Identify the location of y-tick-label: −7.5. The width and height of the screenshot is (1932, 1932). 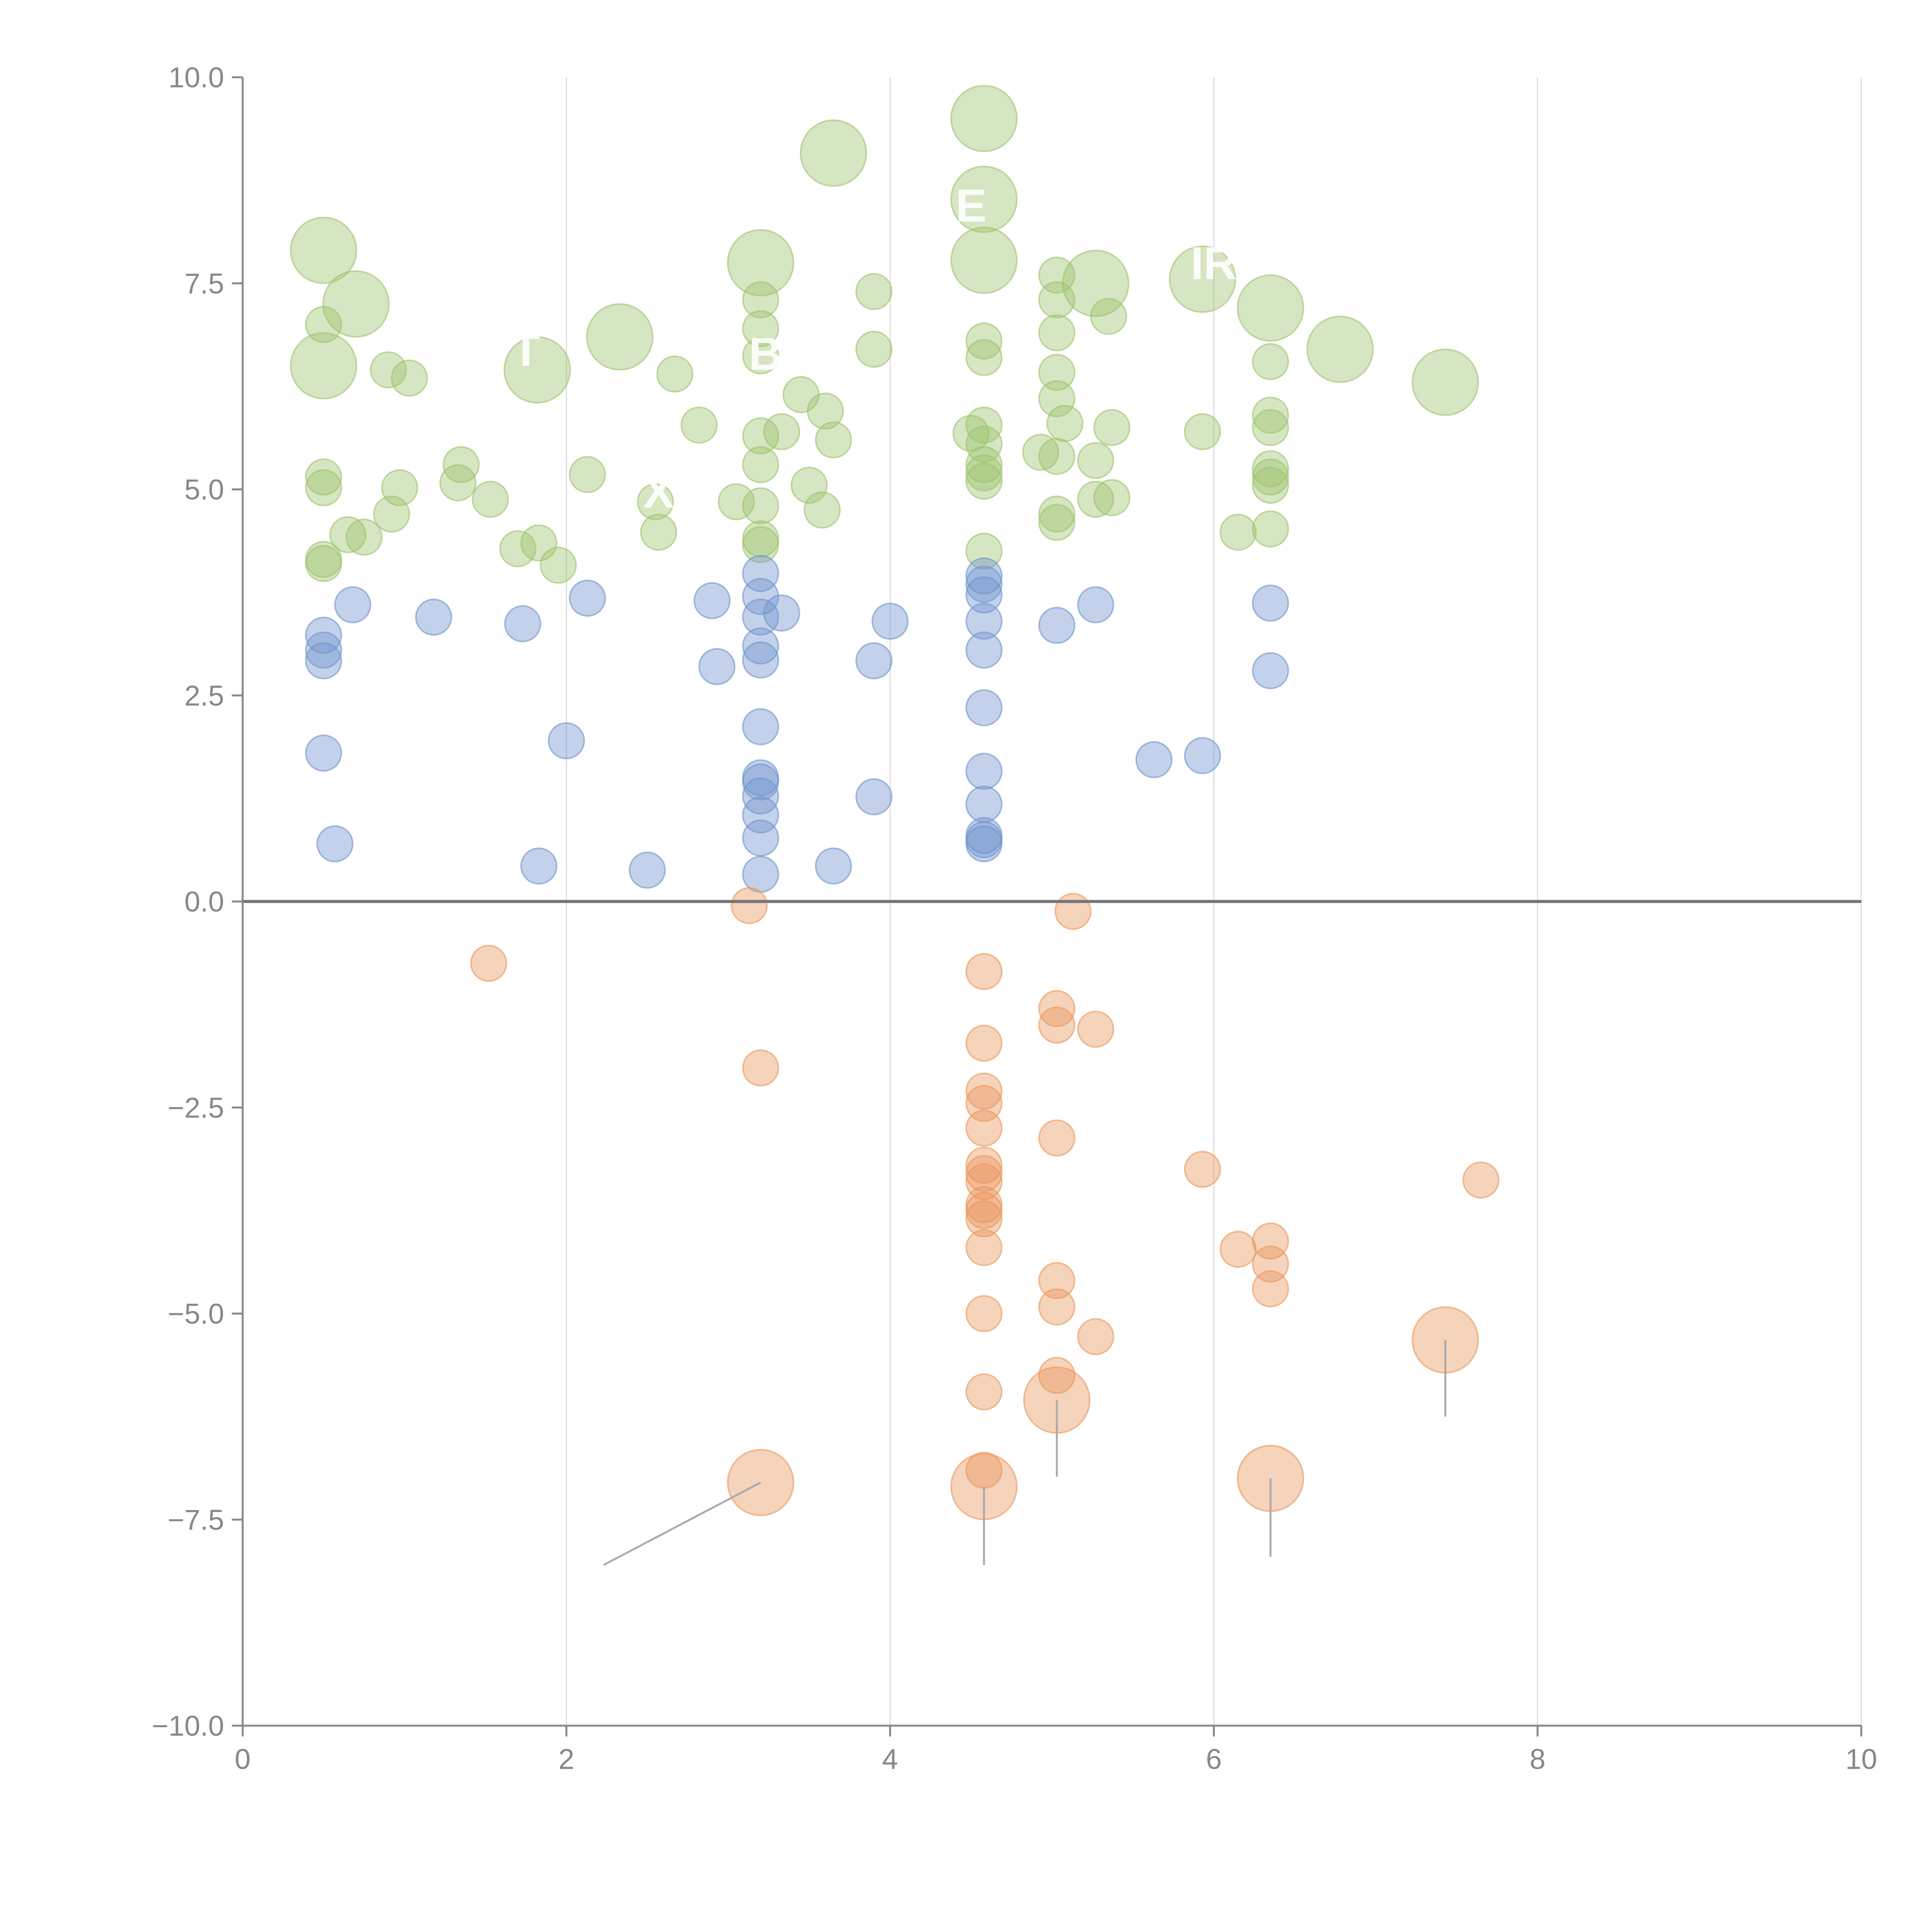
(196, 1520).